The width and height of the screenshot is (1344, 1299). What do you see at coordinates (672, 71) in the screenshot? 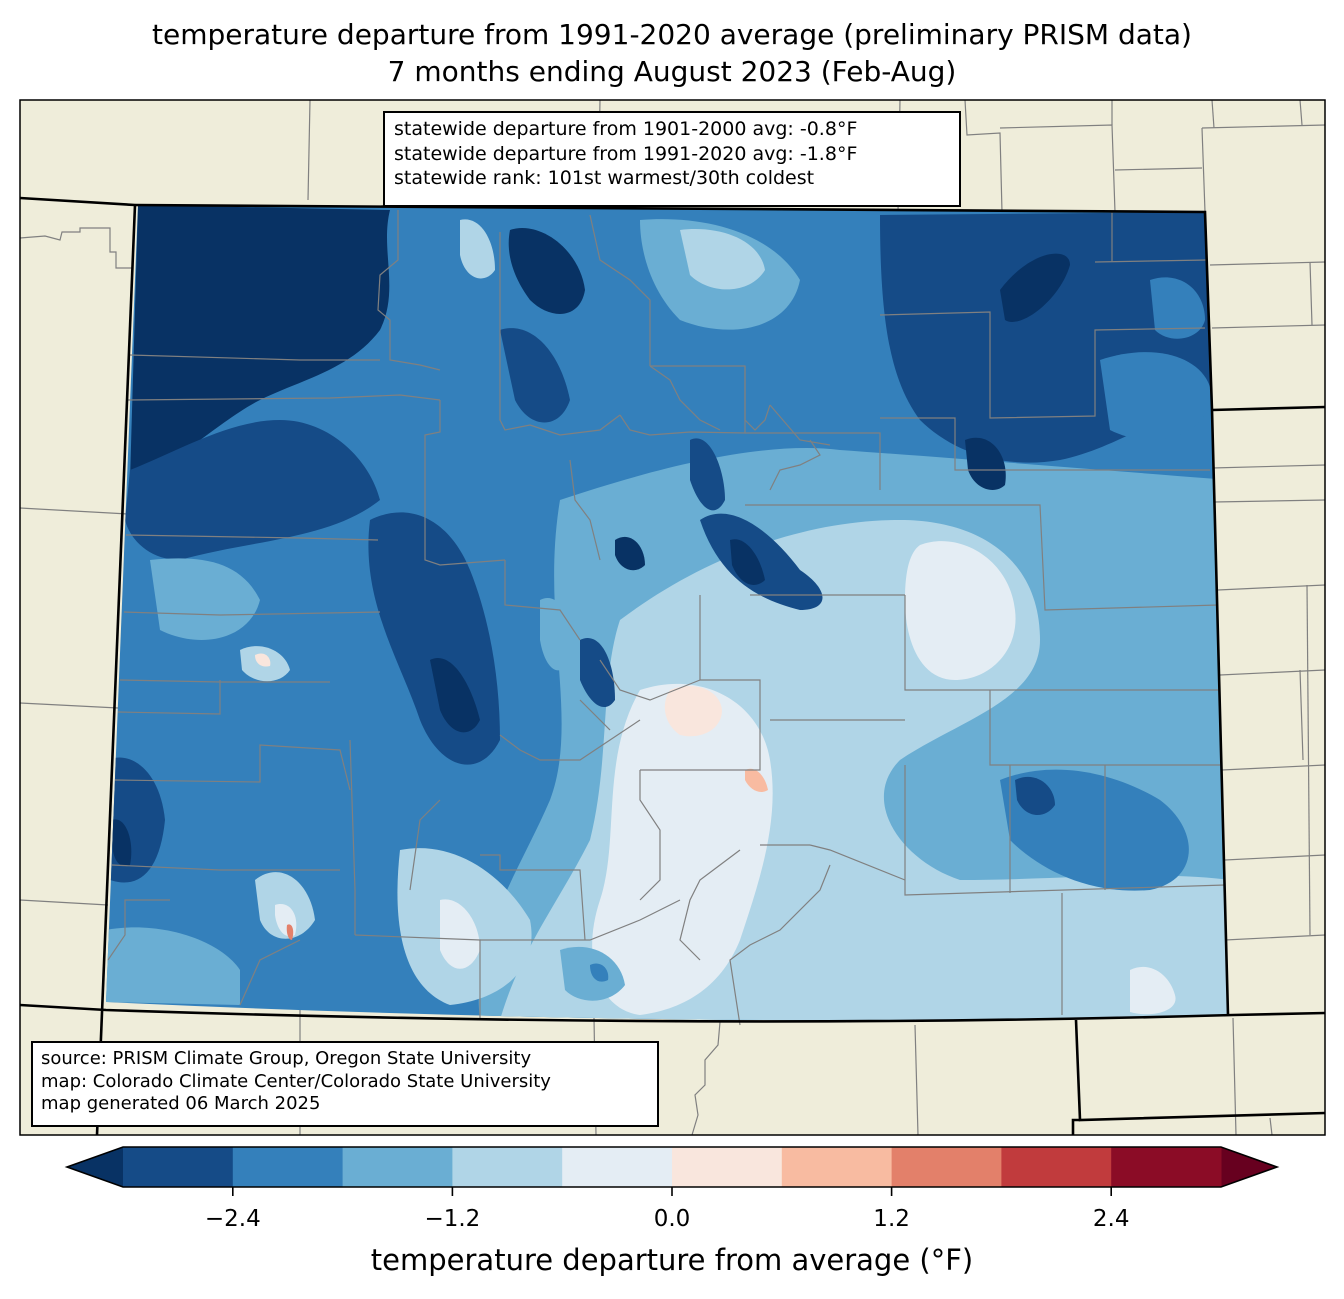
I see `title-line-2: 7 months ending August 2023 (Feb-Aug)` at bounding box center [672, 71].